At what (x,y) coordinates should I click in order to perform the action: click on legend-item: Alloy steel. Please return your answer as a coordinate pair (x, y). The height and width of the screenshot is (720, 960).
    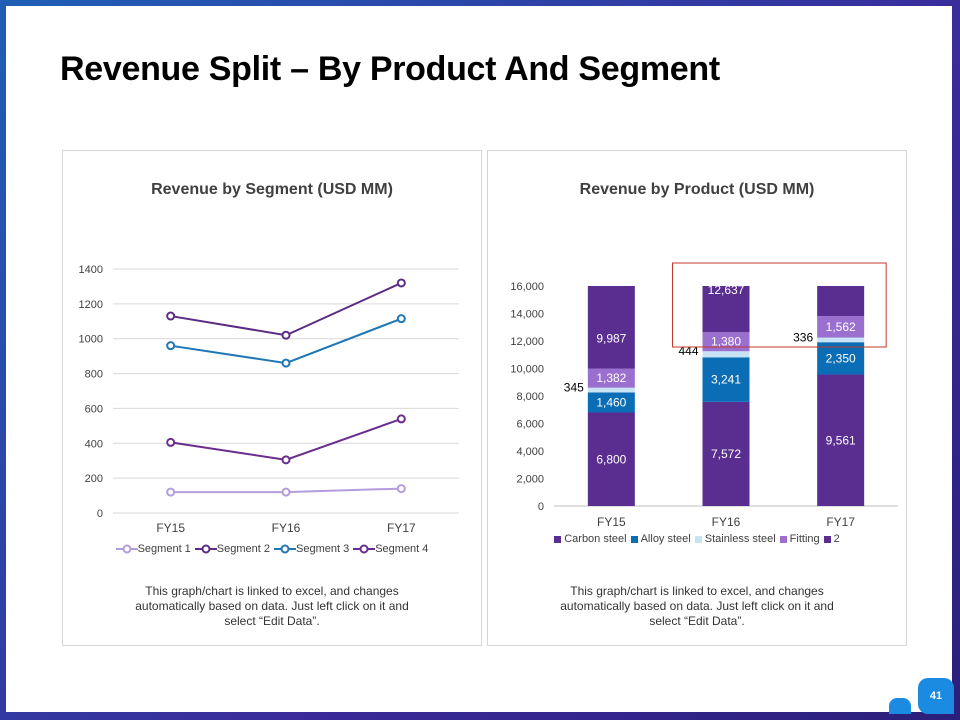
    Looking at the image, I should click on (660, 539).